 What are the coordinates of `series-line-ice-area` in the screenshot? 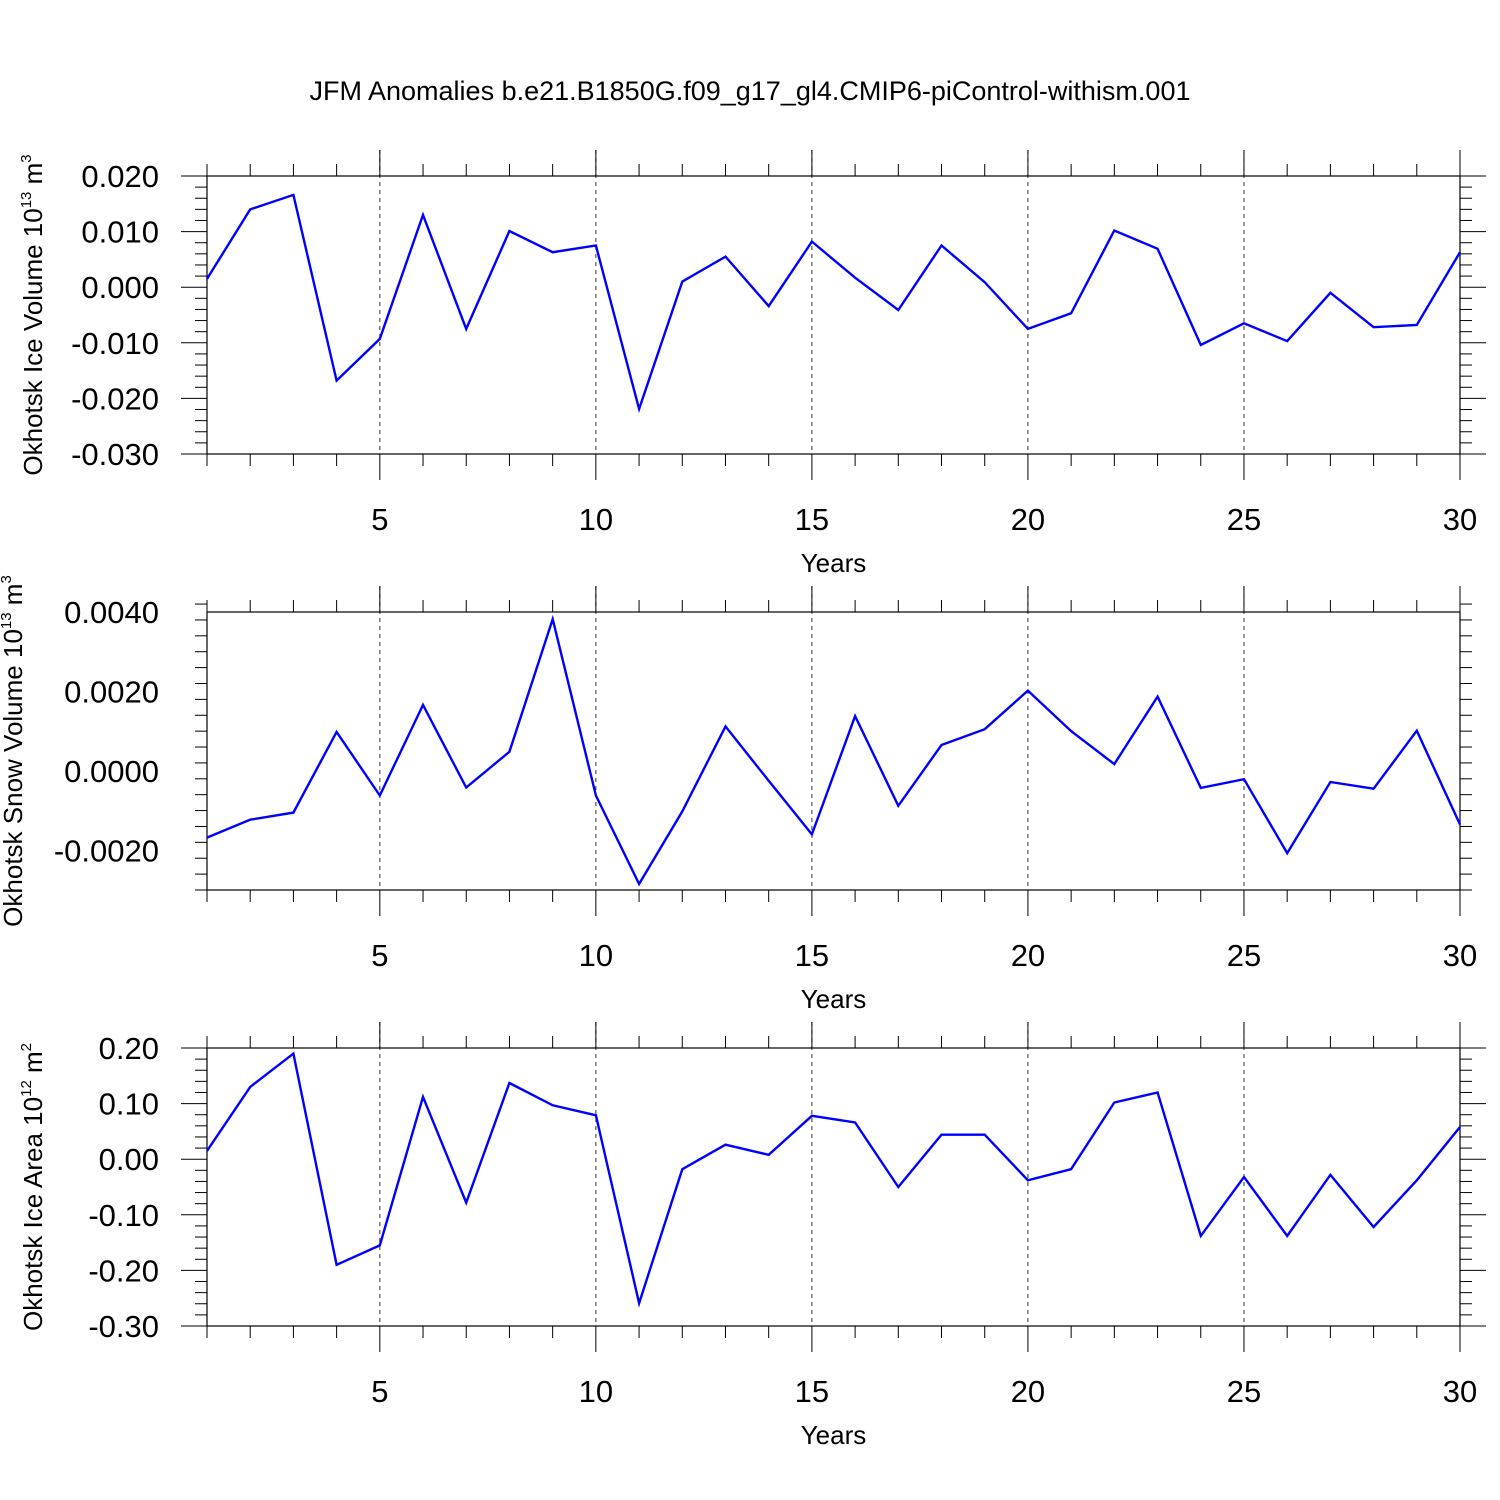 It's located at (833, 1179).